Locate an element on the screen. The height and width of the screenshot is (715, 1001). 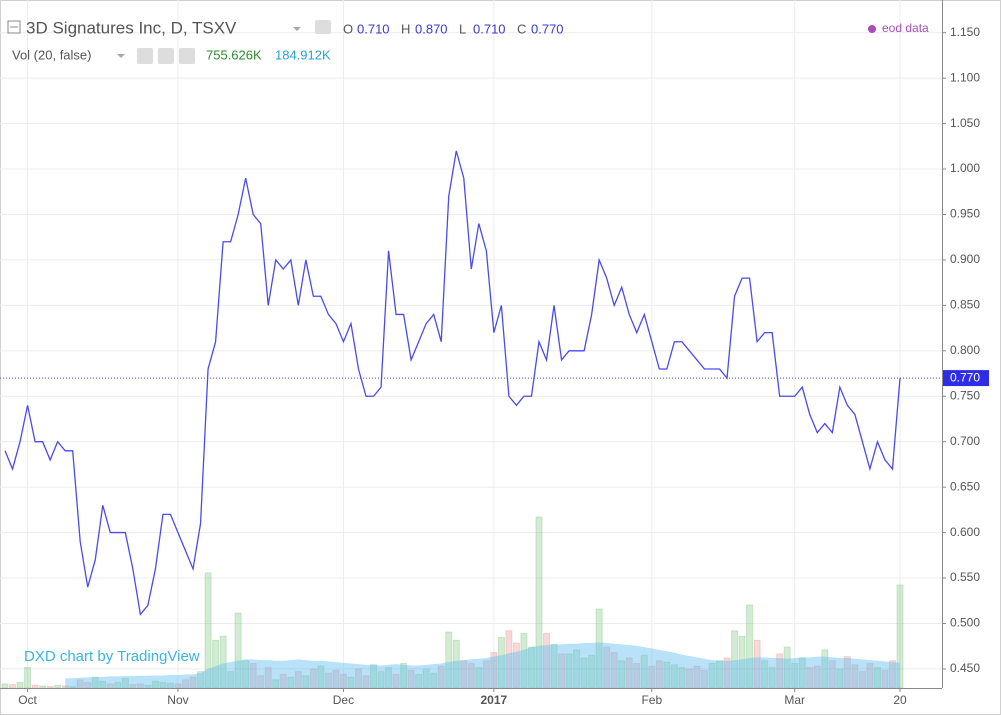
ohlc-value: 0.770 is located at coordinates (547, 28).